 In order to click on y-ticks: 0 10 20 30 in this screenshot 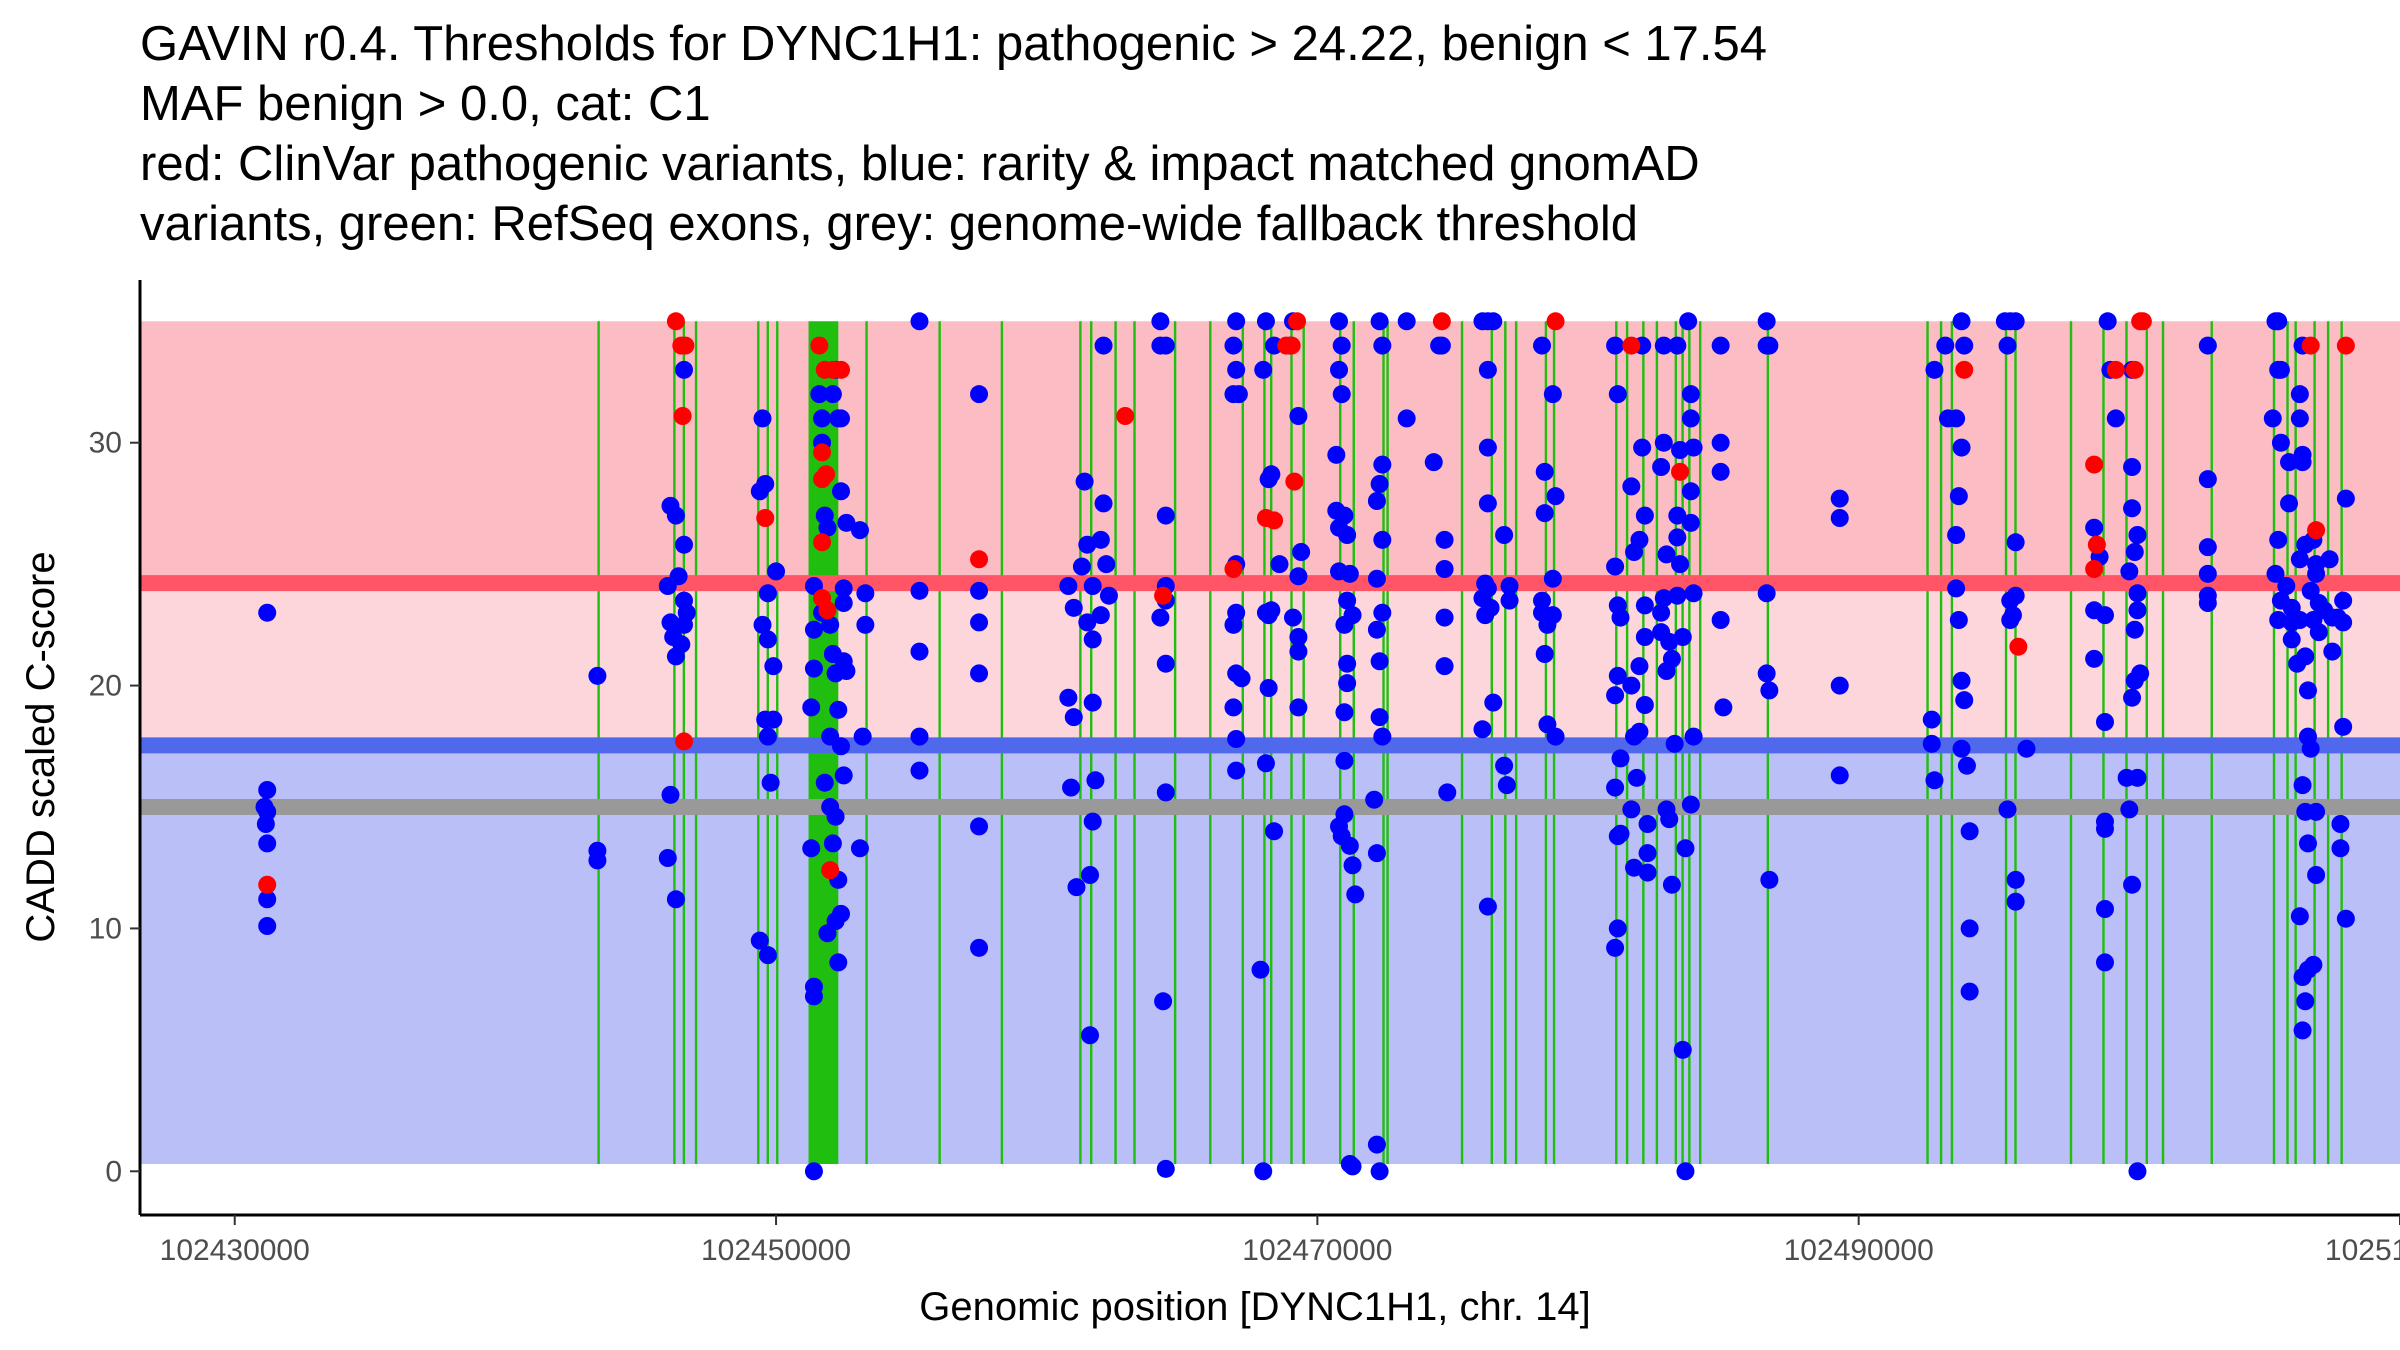, I will do `click(114, 807)`.